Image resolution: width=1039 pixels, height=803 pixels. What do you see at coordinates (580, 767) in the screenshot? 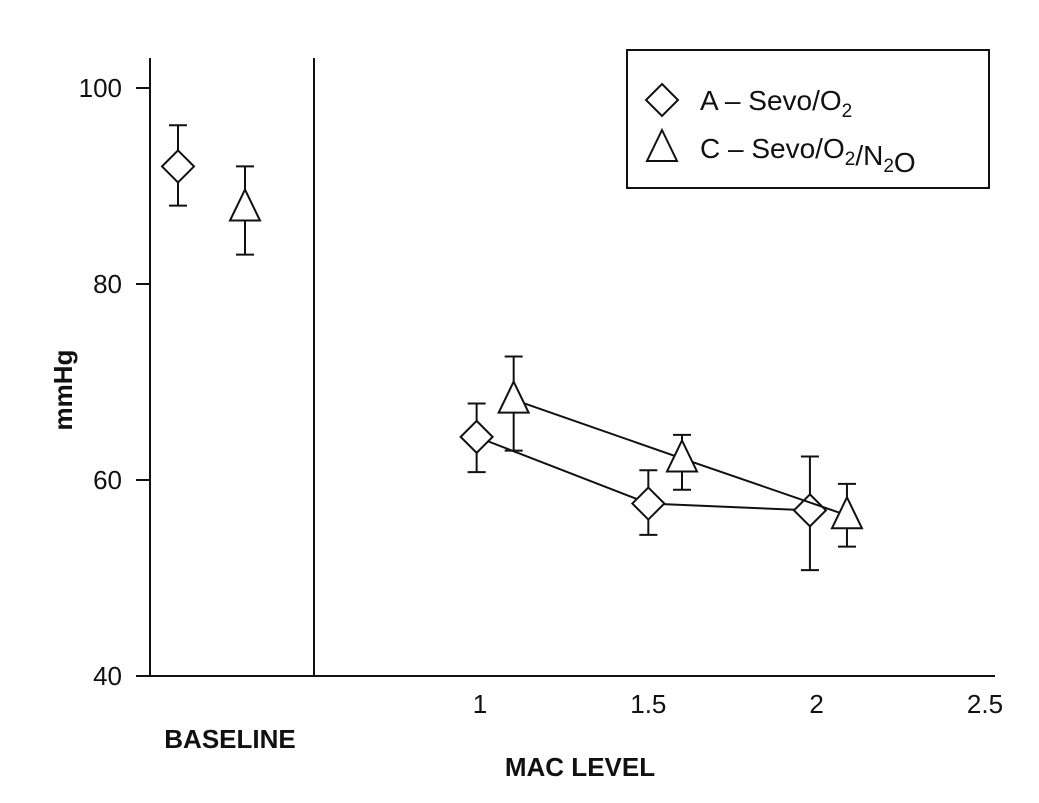
I see `x-axis-title: MAC LEVEL` at bounding box center [580, 767].